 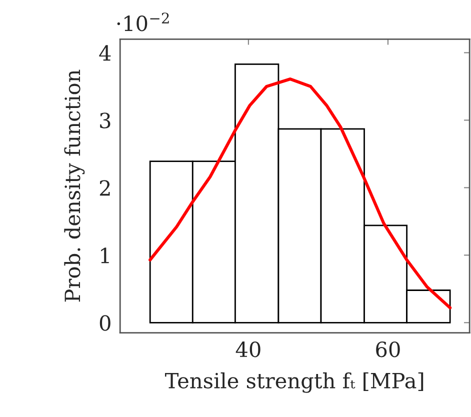 What do you see at coordinates (105, 323) in the screenshot?
I see `y-tick-label: 0` at bounding box center [105, 323].